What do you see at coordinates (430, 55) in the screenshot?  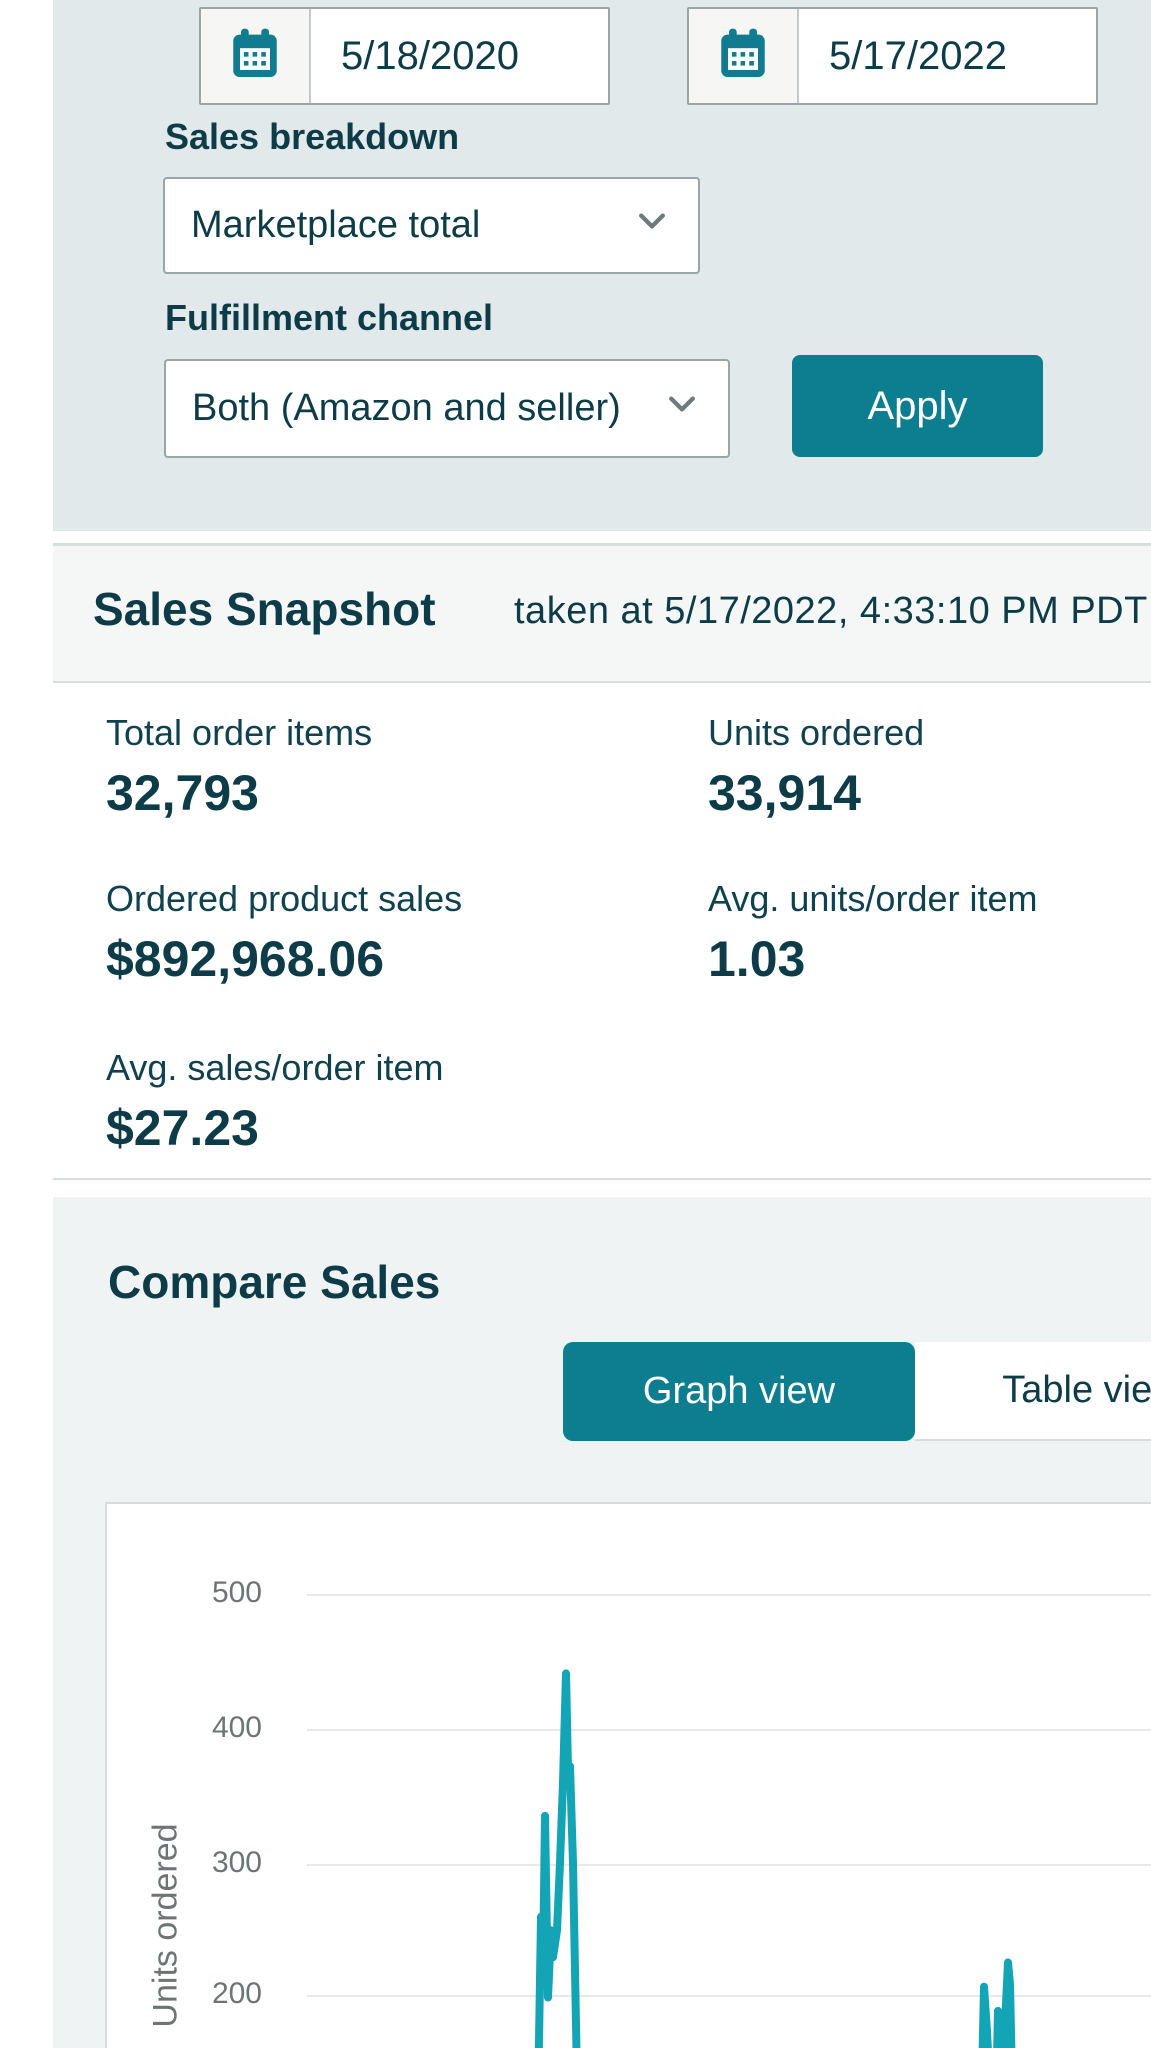 I see `start-date-value: 5/18/2020` at bounding box center [430, 55].